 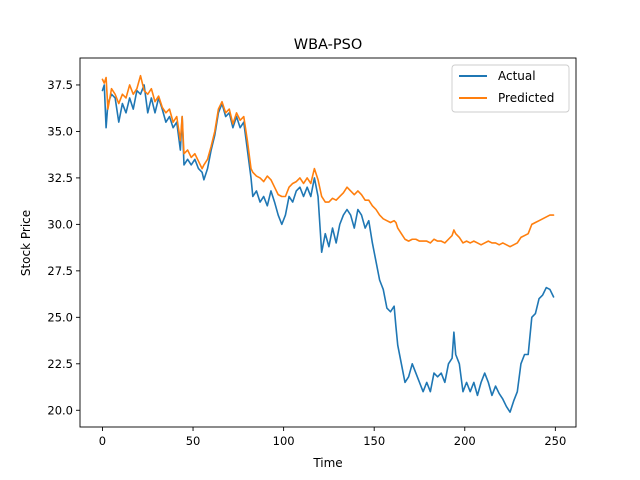 I want to click on x-axis-ticks: 0 50 100 150 200 250, so click(x=332, y=437).